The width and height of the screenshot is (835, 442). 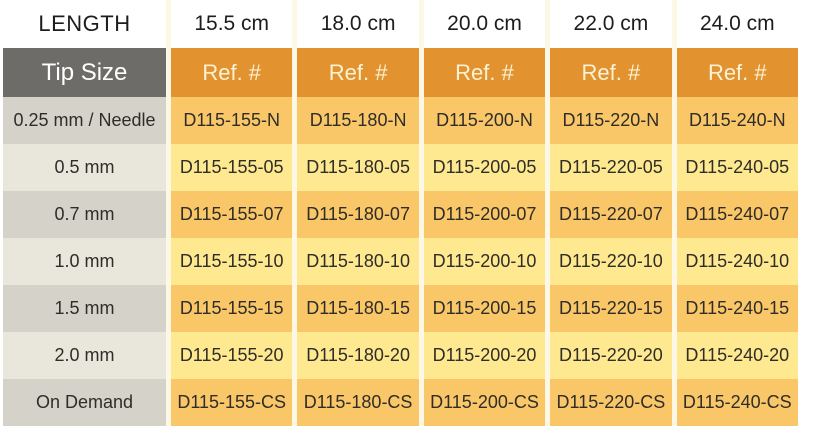 What do you see at coordinates (737, 167) in the screenshot?
I see `ref-cell: D115-240-05` at bounding box center [737, 167].